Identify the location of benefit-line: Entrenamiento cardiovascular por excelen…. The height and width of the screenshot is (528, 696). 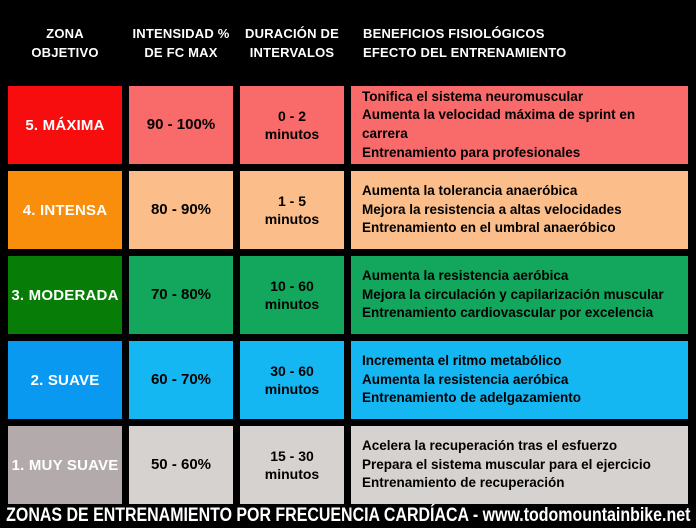
(508, 313).